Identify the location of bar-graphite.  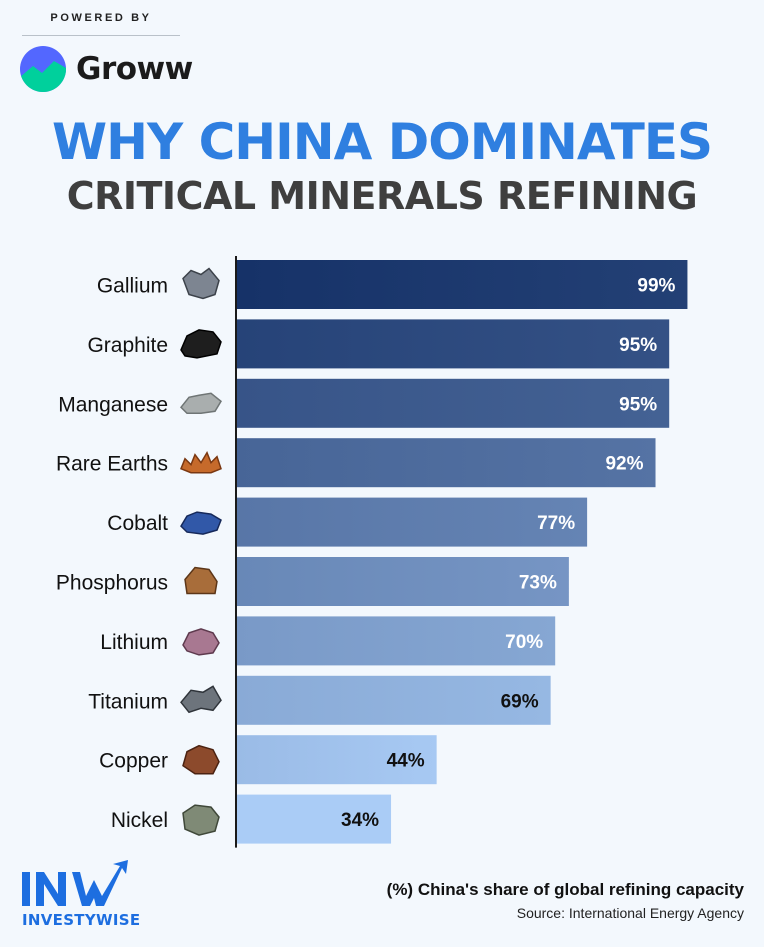
(453, 344).